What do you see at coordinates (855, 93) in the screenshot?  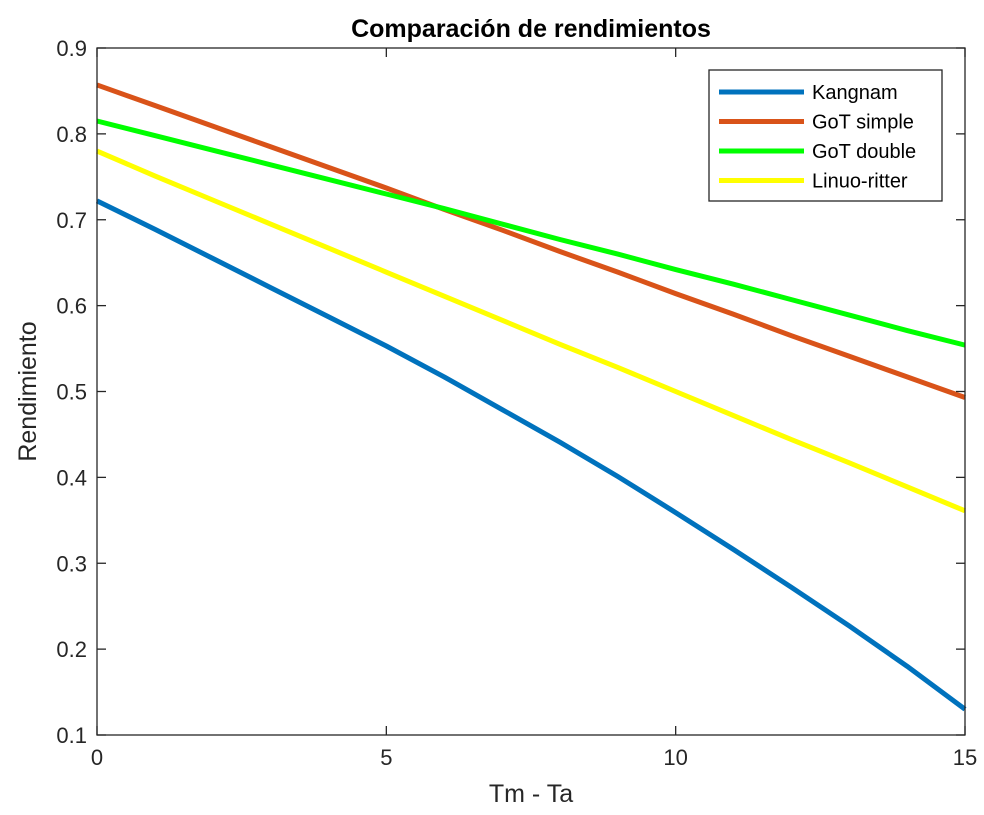 I see `legend-label-0: Kangnam` at bounding box center [855, 93].